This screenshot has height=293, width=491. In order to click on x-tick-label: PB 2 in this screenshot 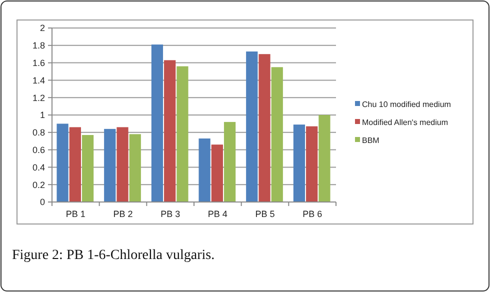, I will do `click(123, 214)`.